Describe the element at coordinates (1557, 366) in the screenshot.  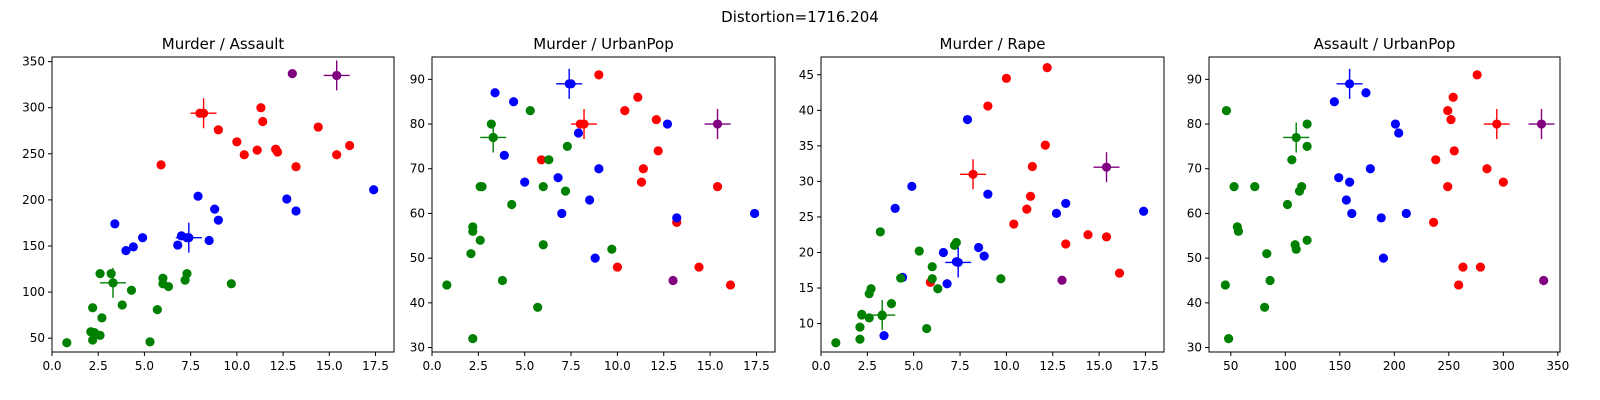
I see `x-tick-label: 350` at that location.